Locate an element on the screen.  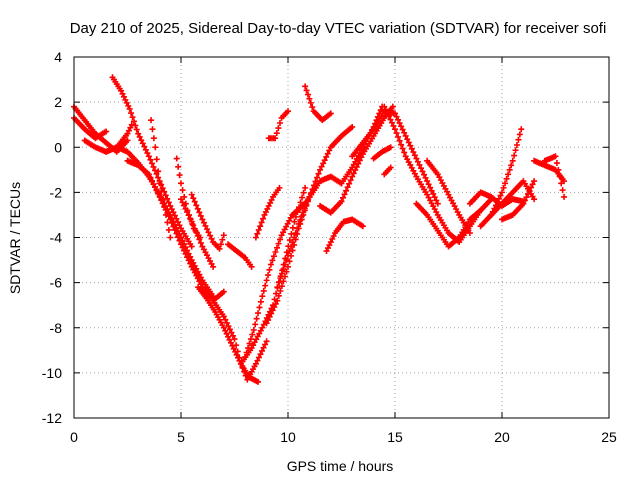
x-tick-label: 20 is located at coordinates (502, 437).